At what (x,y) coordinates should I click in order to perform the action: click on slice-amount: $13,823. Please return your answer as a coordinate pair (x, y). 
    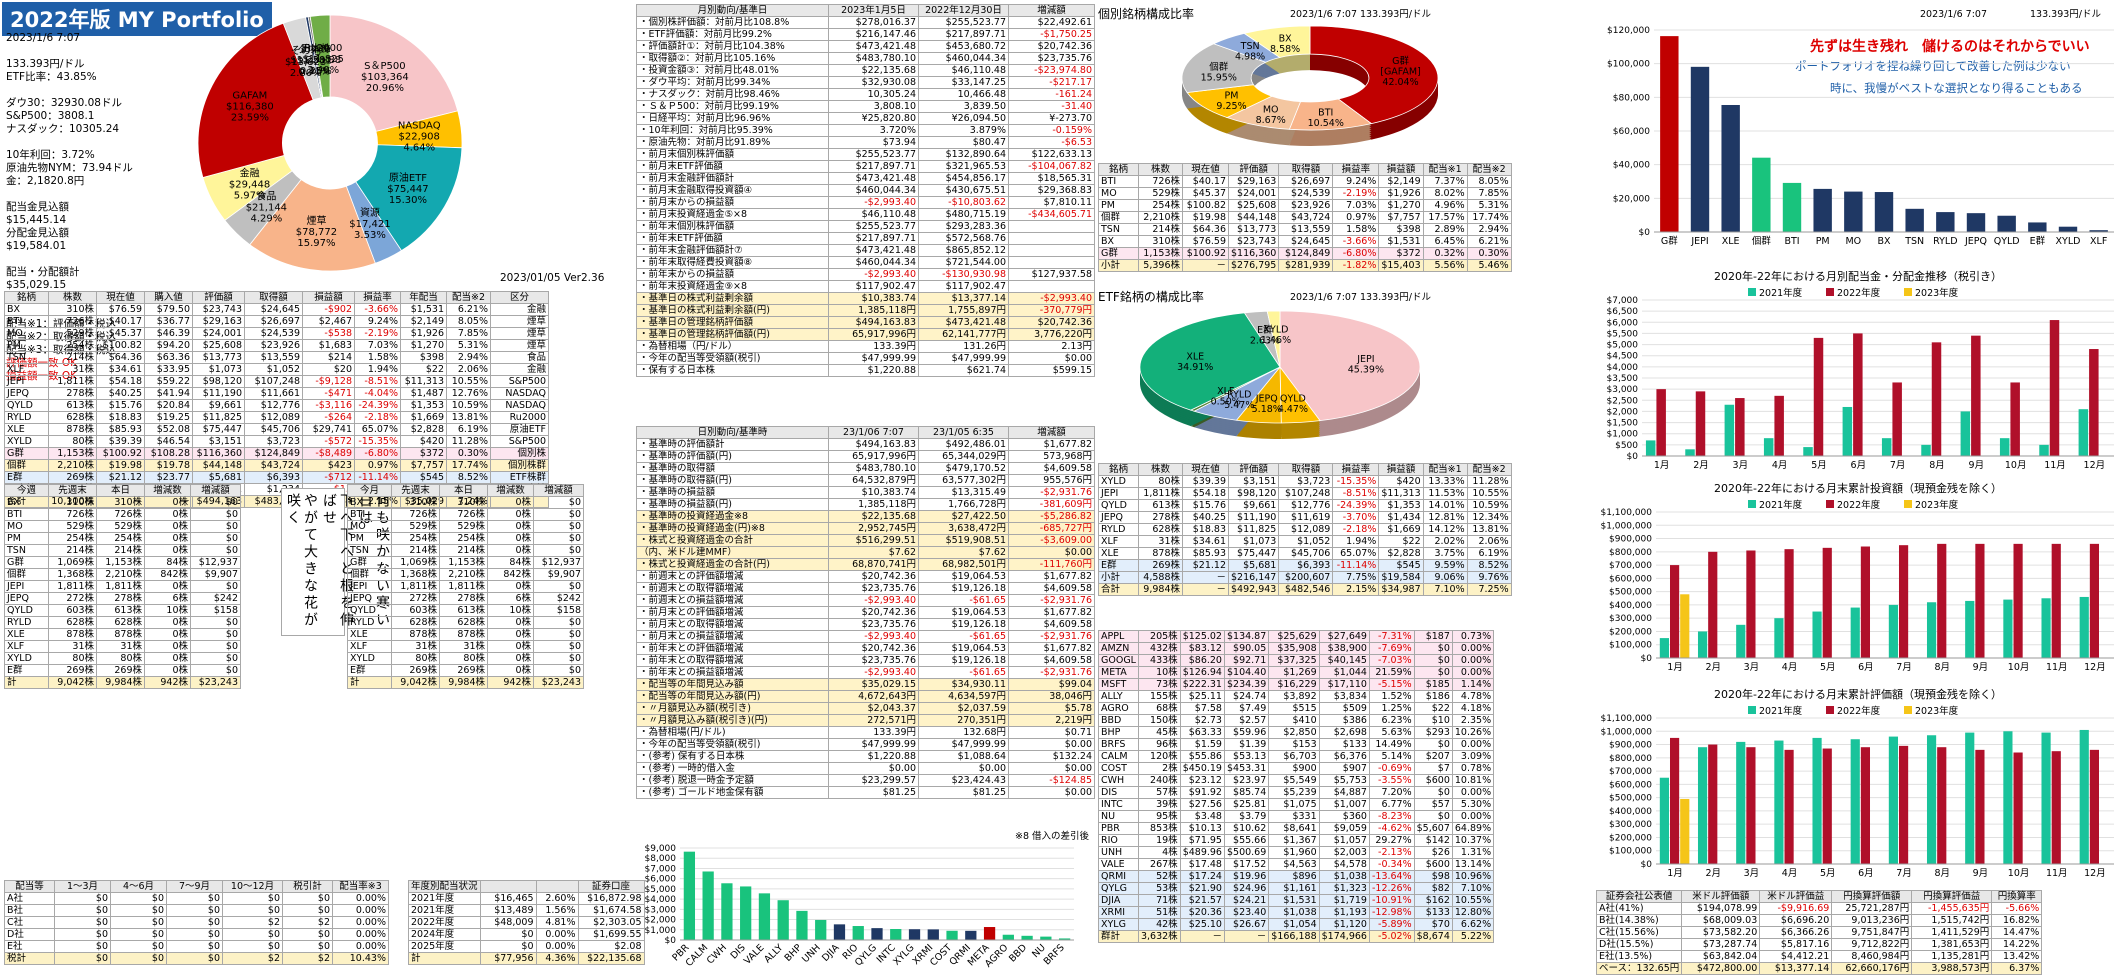
    Looking at the image, I should click on (305, 62).